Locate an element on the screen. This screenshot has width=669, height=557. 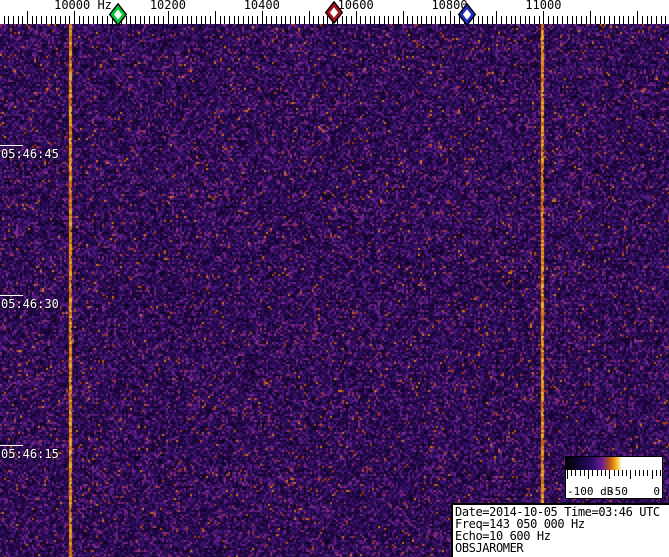
marker-blue-icon is located at coordinates (467, 14).